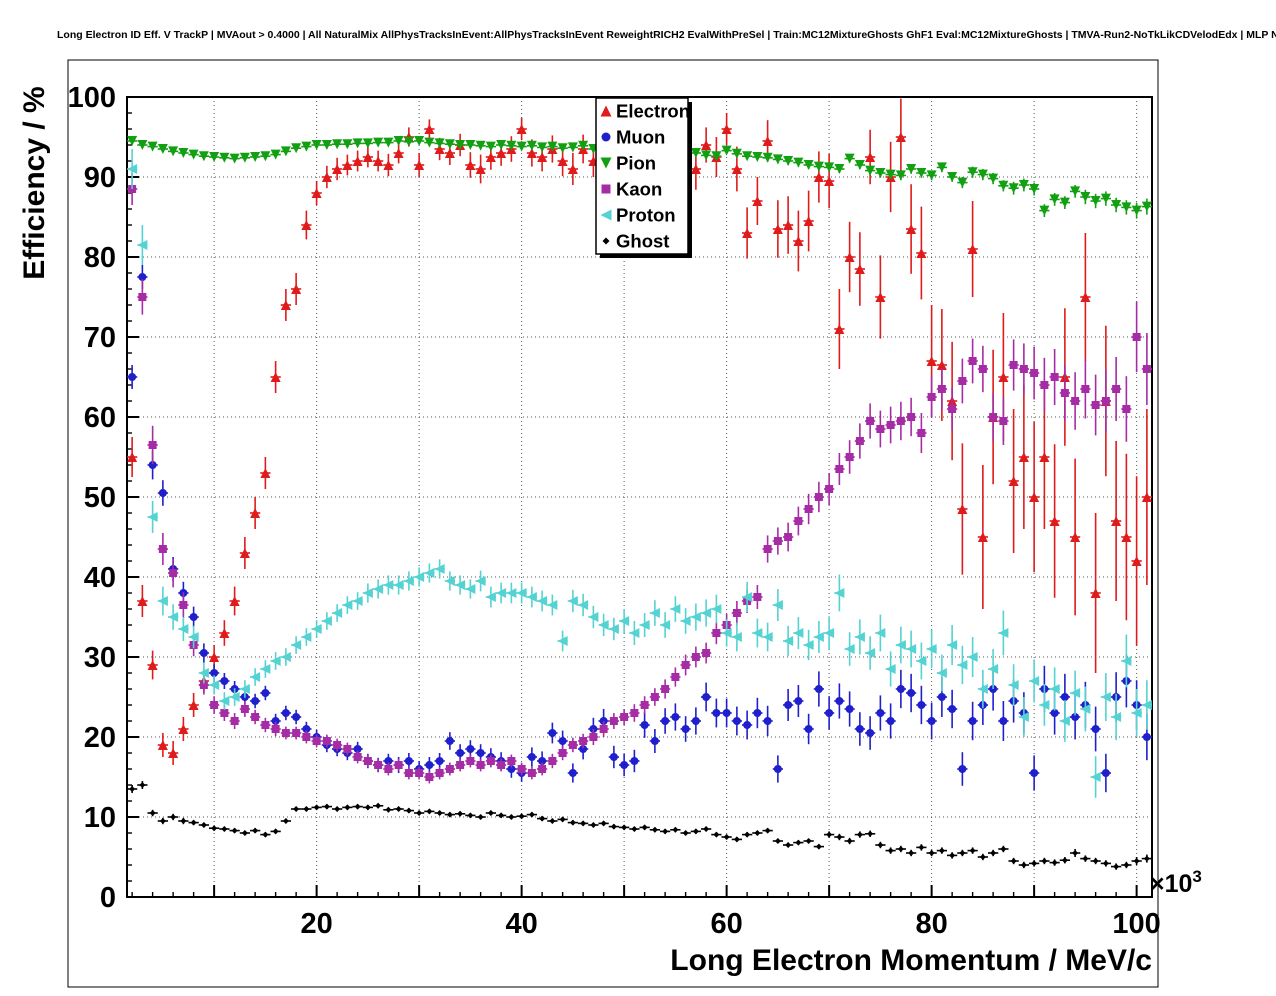 Image resolution: width=1276 pixels, height=996 pixels. Describe the element at coordinates (100, 498) in the screenshot. I see `svg-text: 50` at that location.